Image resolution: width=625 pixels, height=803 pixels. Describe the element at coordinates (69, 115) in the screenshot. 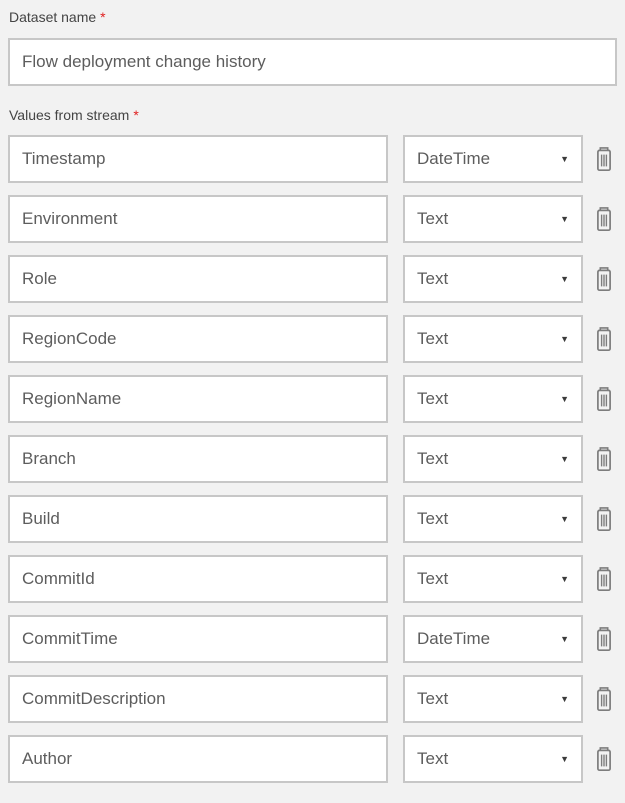

I see `values-from-stream-label-text: Values from stream` at that location.